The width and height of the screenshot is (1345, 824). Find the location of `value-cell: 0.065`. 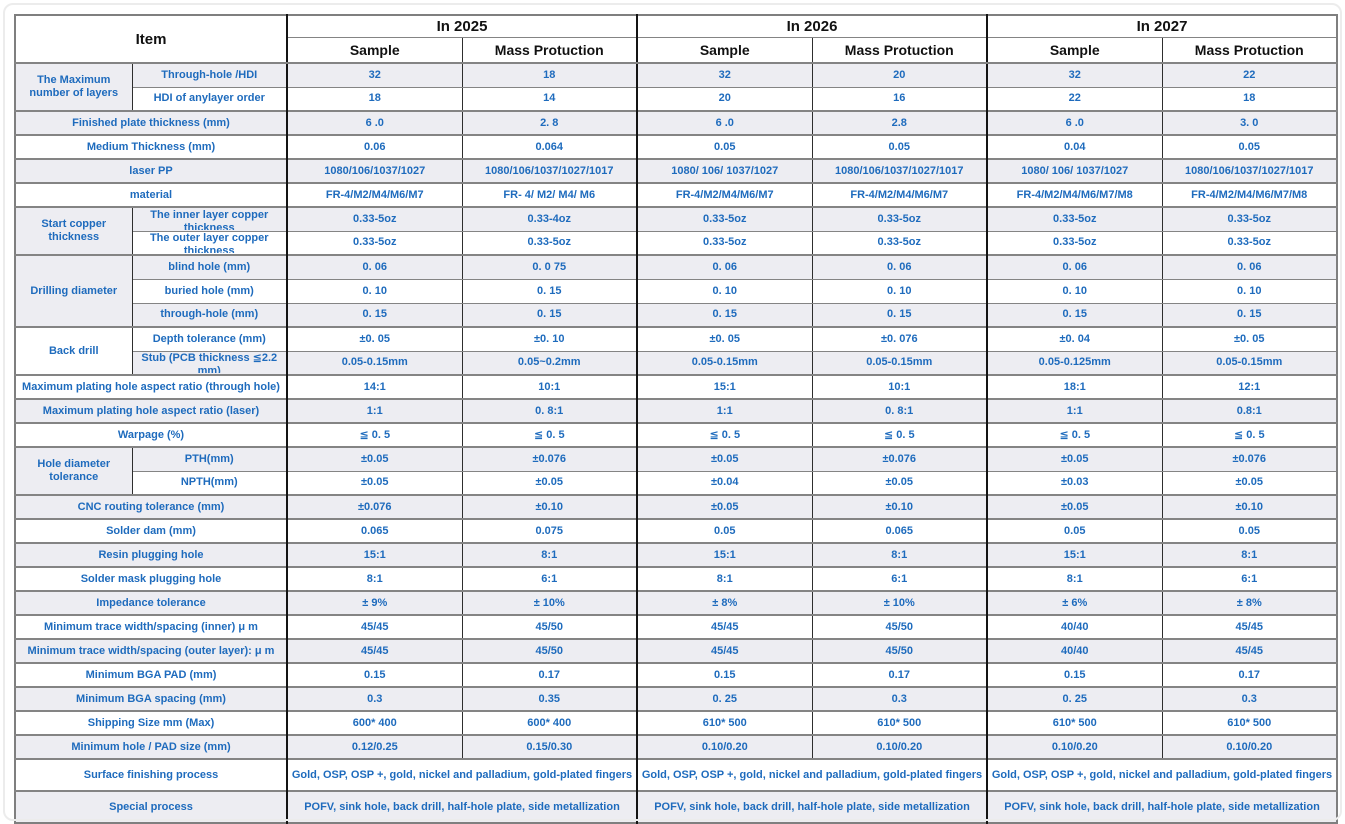

value-cell: 0.065 is located at coordinates (374, 531).